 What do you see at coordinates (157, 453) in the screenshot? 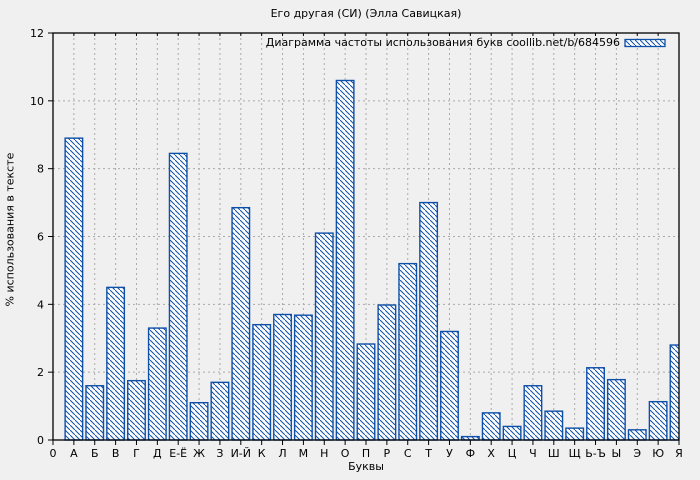
I see `x-tick-label: Д` at bounding box center [157, 453].